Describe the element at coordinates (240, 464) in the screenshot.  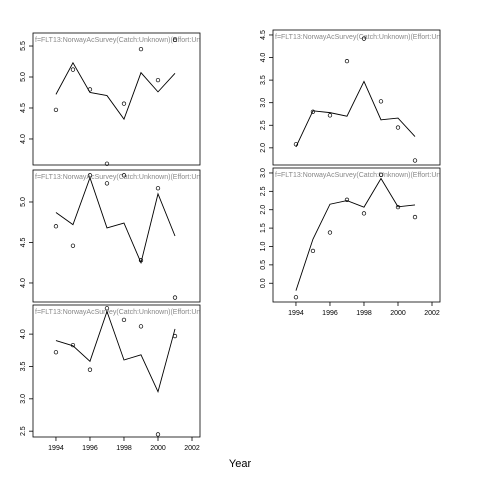
I see `x-axis-label: Year` at that location.